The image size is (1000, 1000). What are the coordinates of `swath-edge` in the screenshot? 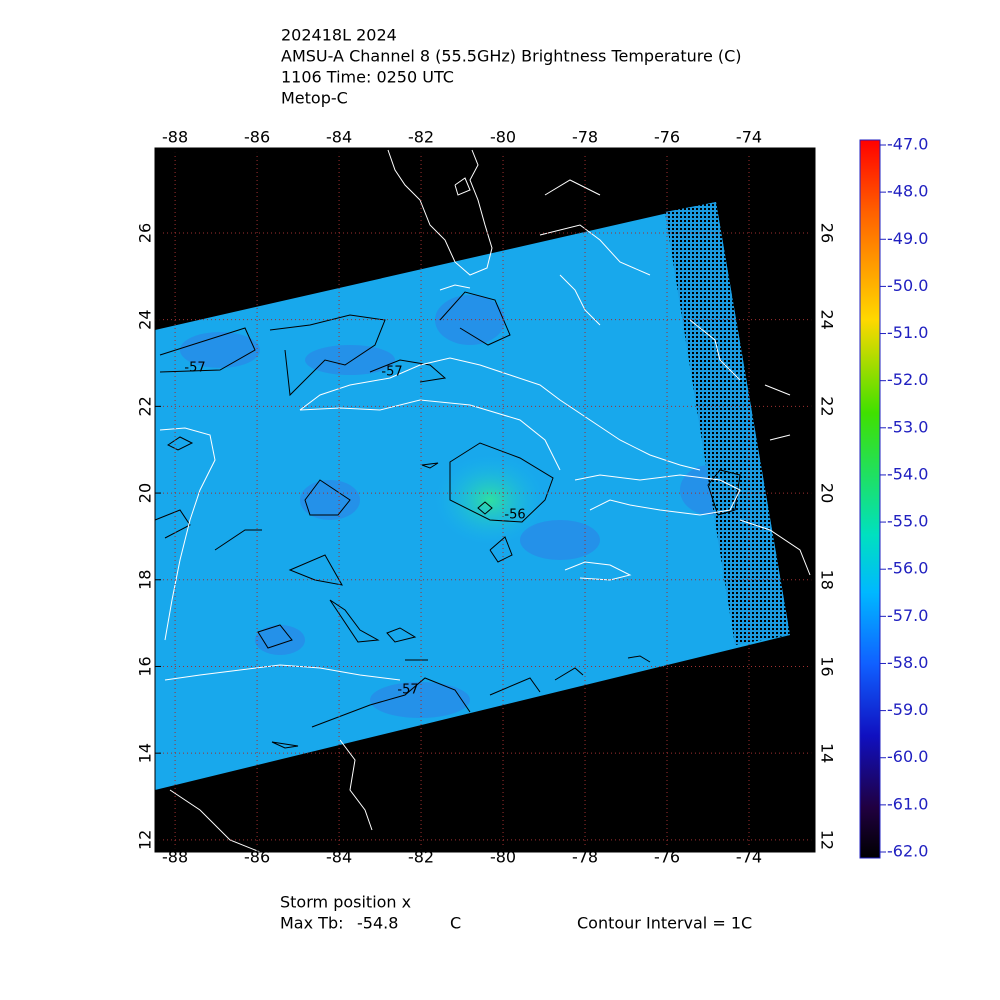 It's located at (727, 423).